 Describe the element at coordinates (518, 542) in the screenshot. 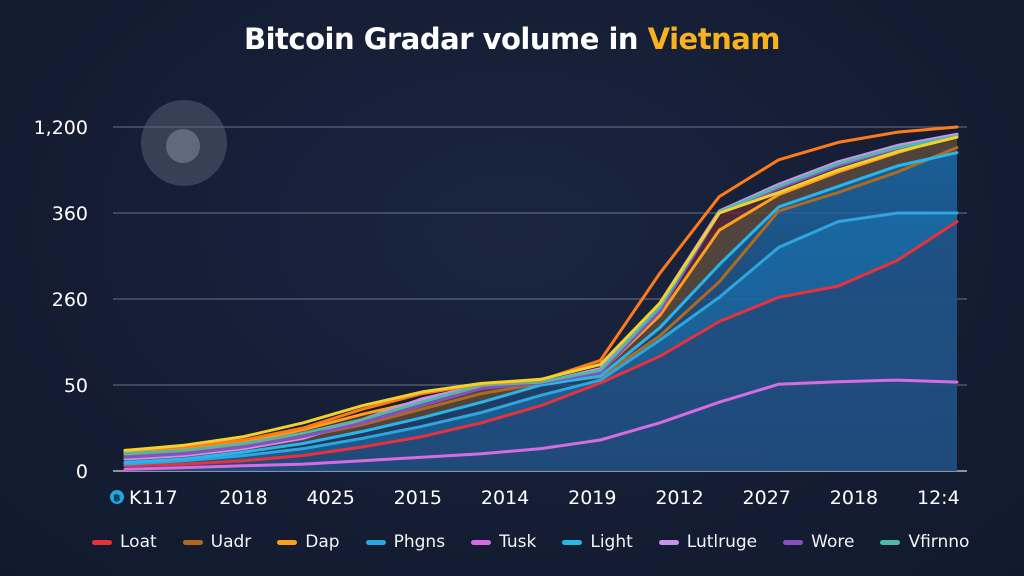

I see `legend-label: Tusk` at that location.